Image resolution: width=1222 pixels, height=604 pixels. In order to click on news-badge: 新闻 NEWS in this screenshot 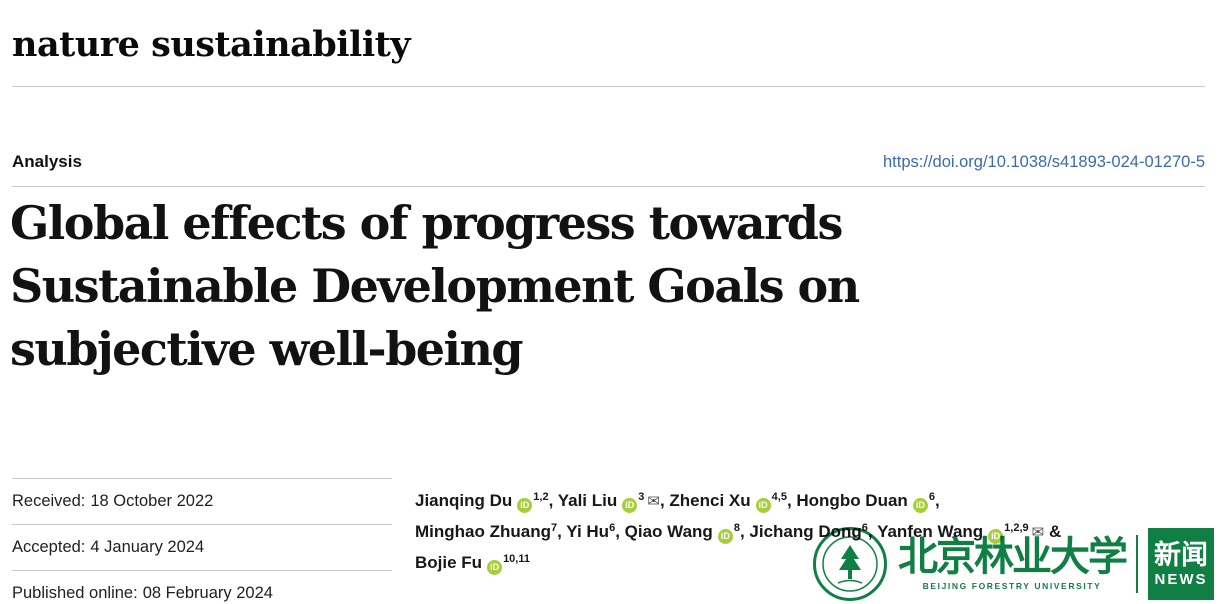, I will do `click(1181, 564)`.